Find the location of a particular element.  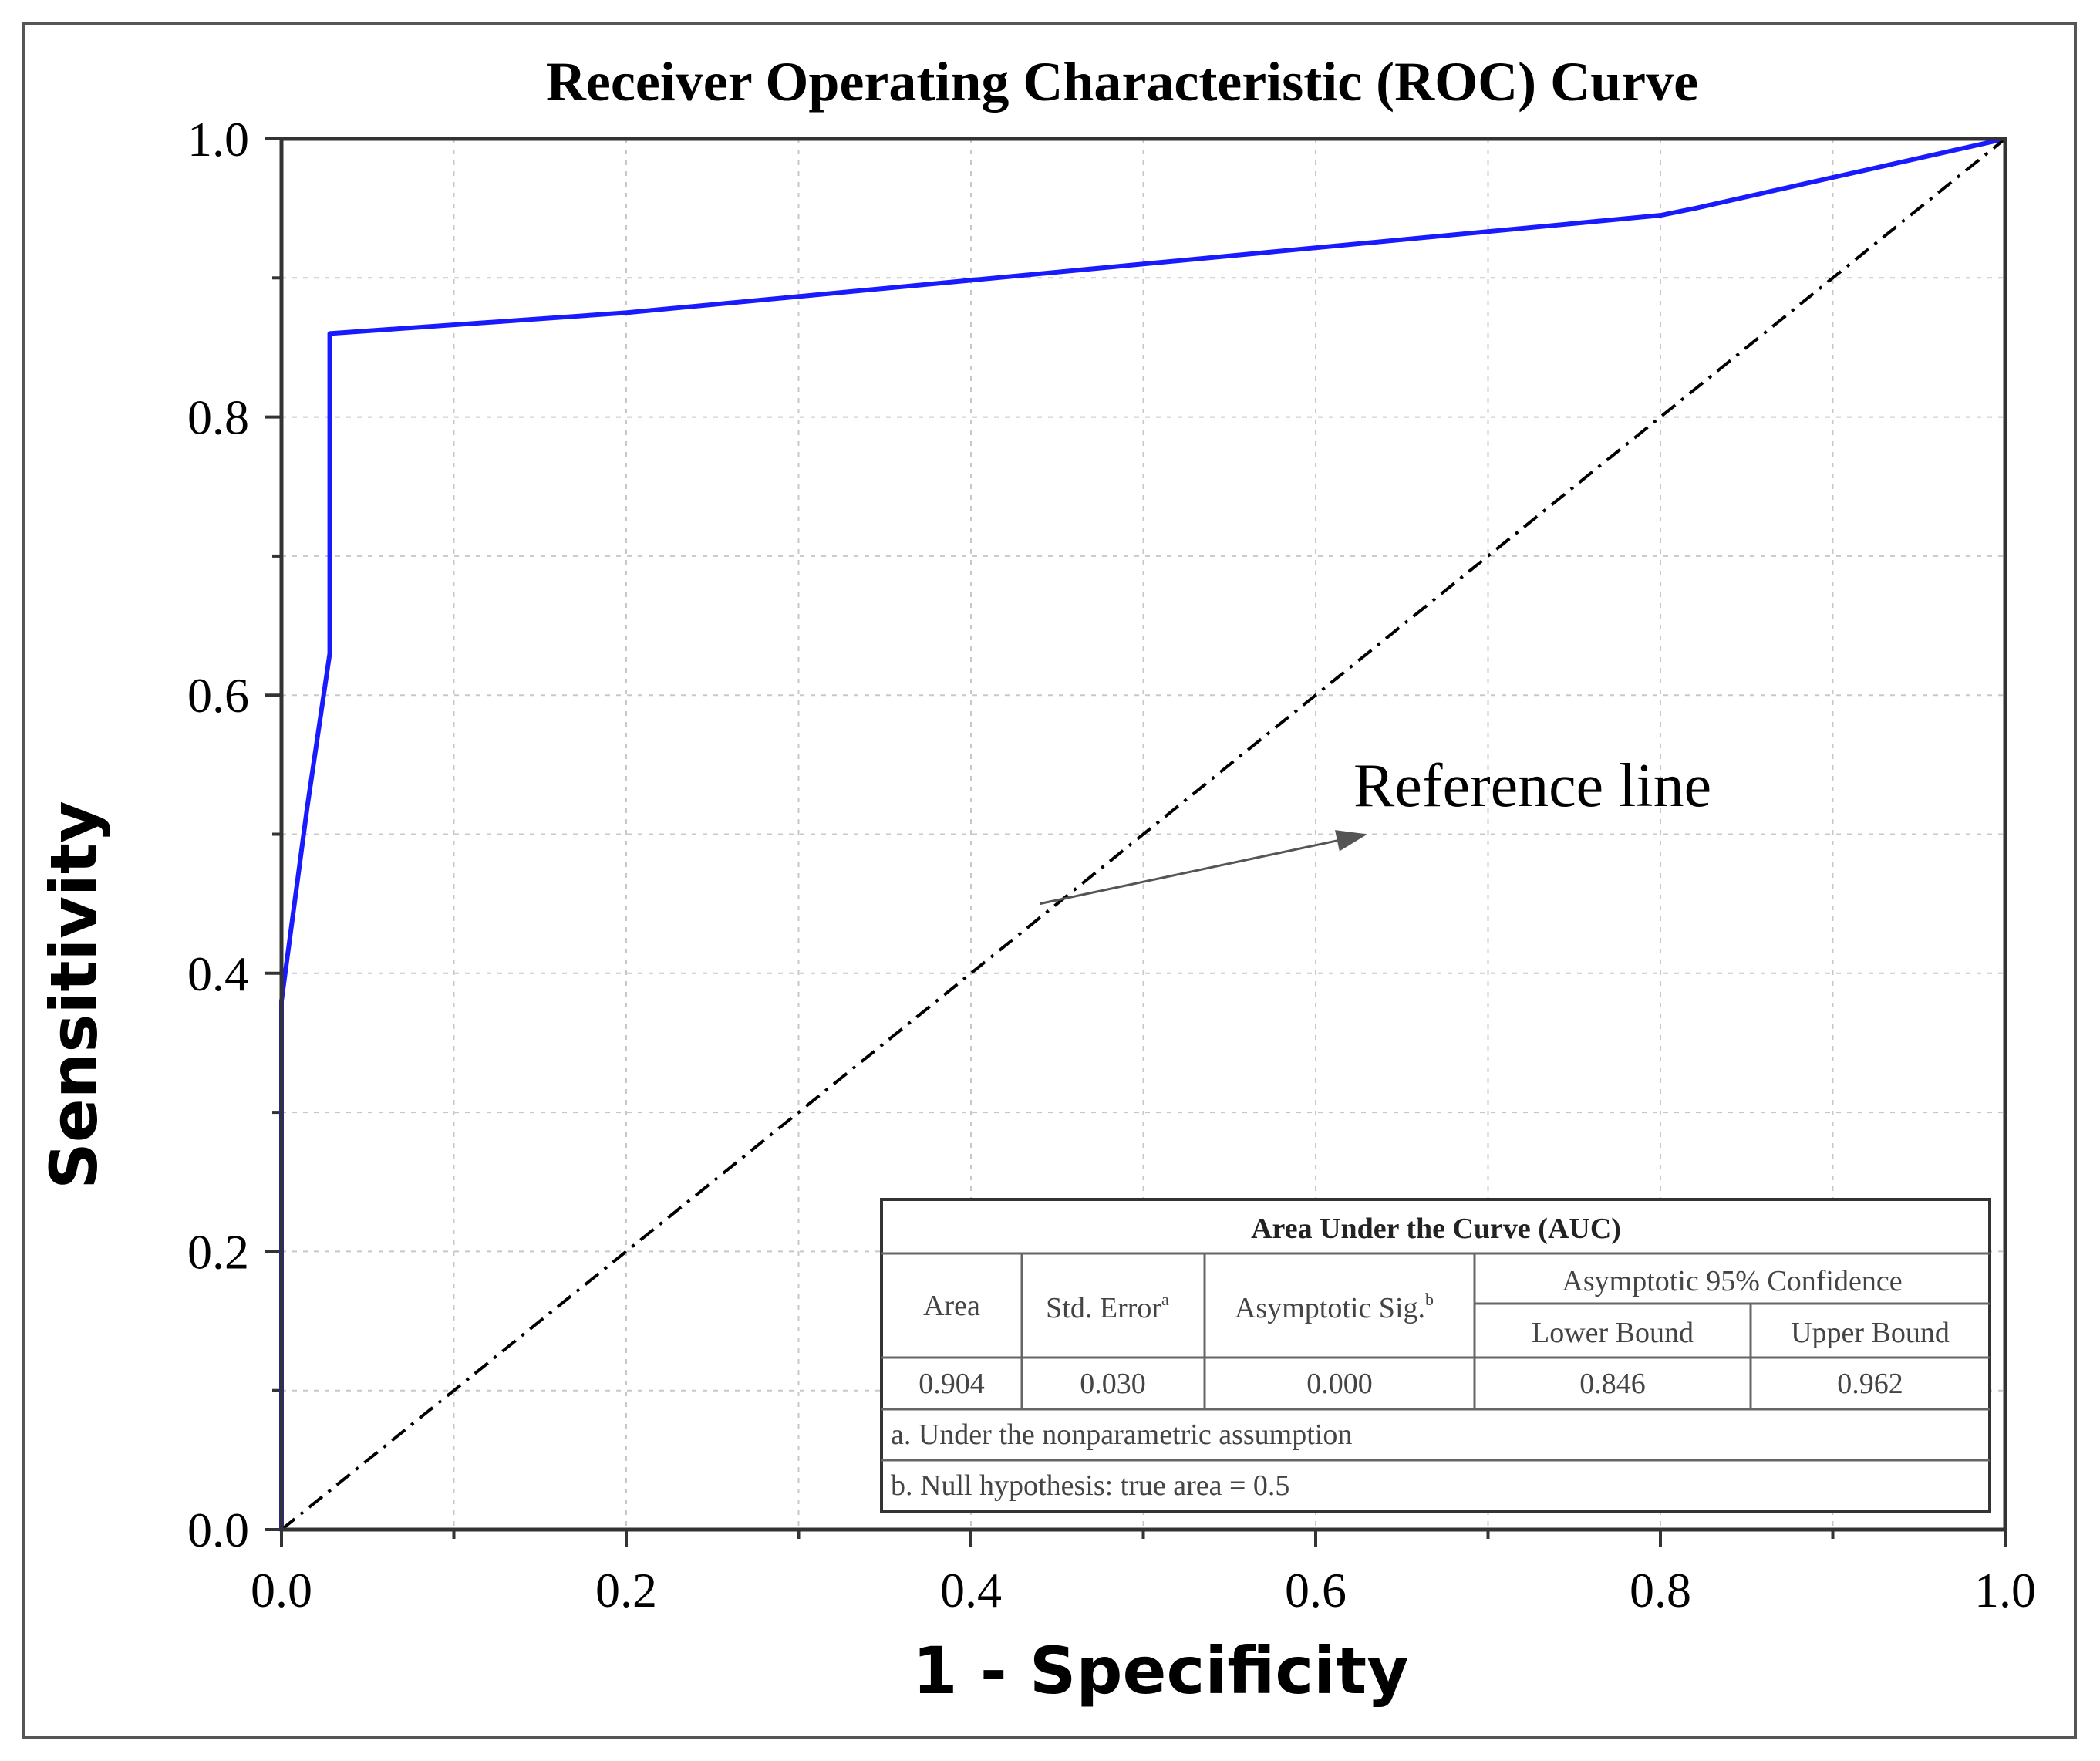

value-std-error: 0.030 is located at coordinates (1113, 1384).